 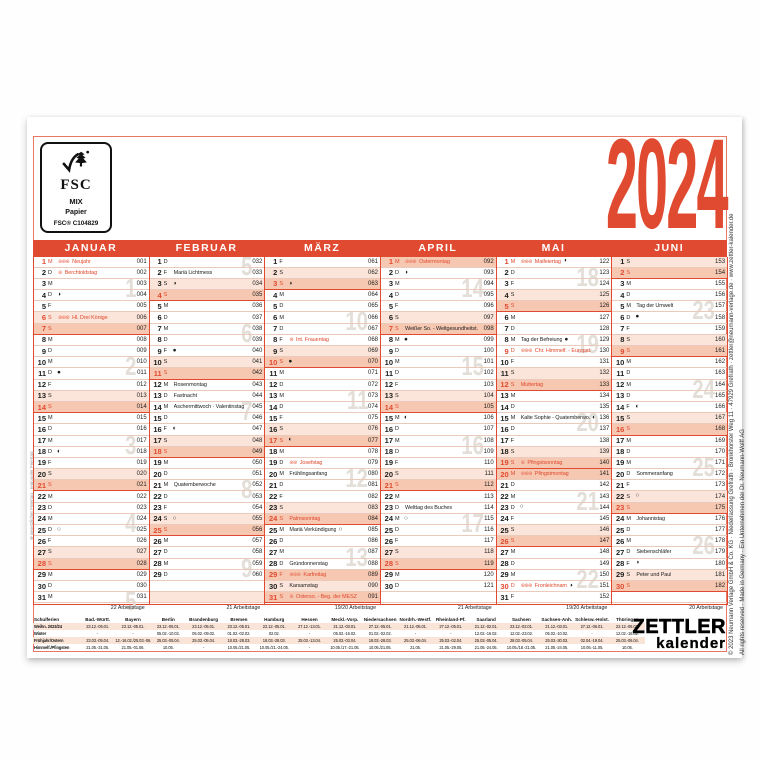 What do you see at coordinates (239, 619) in the screenshot?
I see `state-name: Bremen` at bounding box center [239, 619].